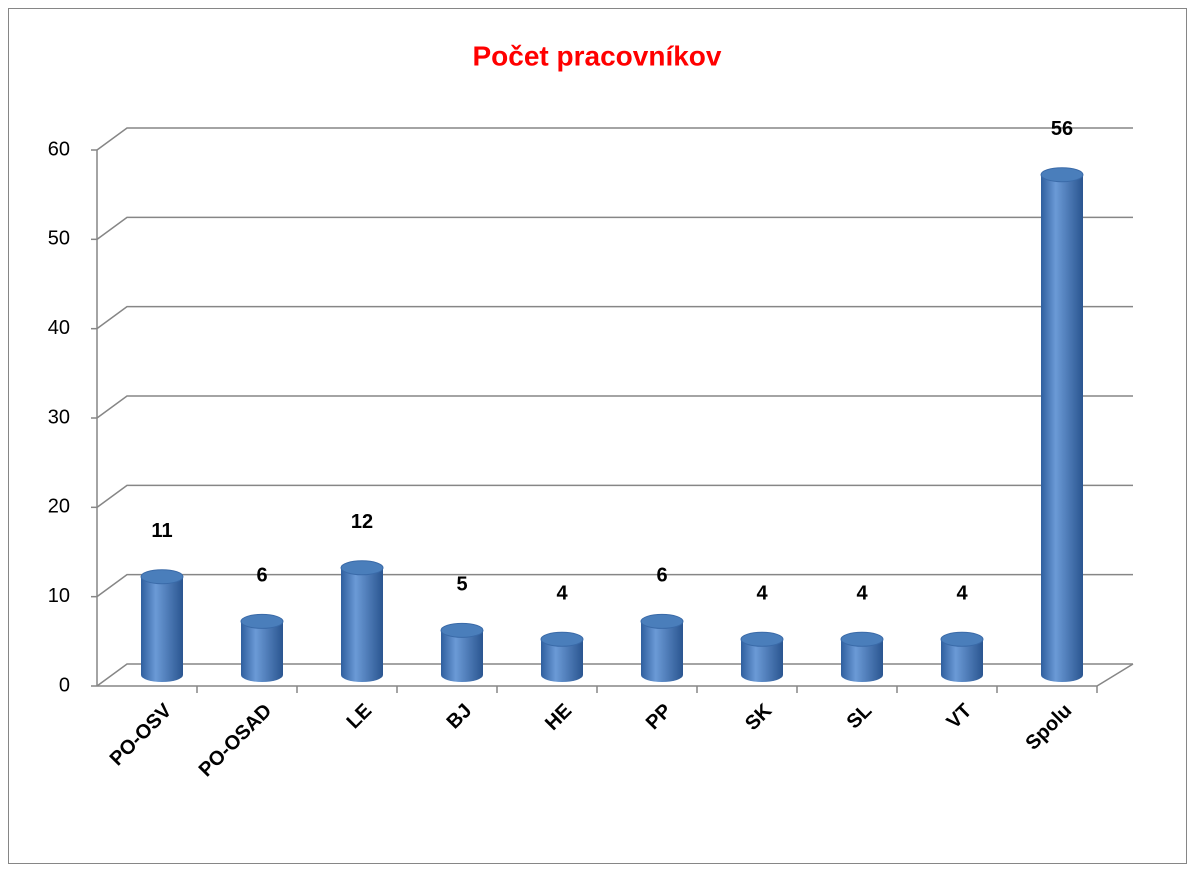  What do you see at coordinates (59, 149) in the screenshot?
I see `y-tick-label: 60` at bounding box center [59, 149].